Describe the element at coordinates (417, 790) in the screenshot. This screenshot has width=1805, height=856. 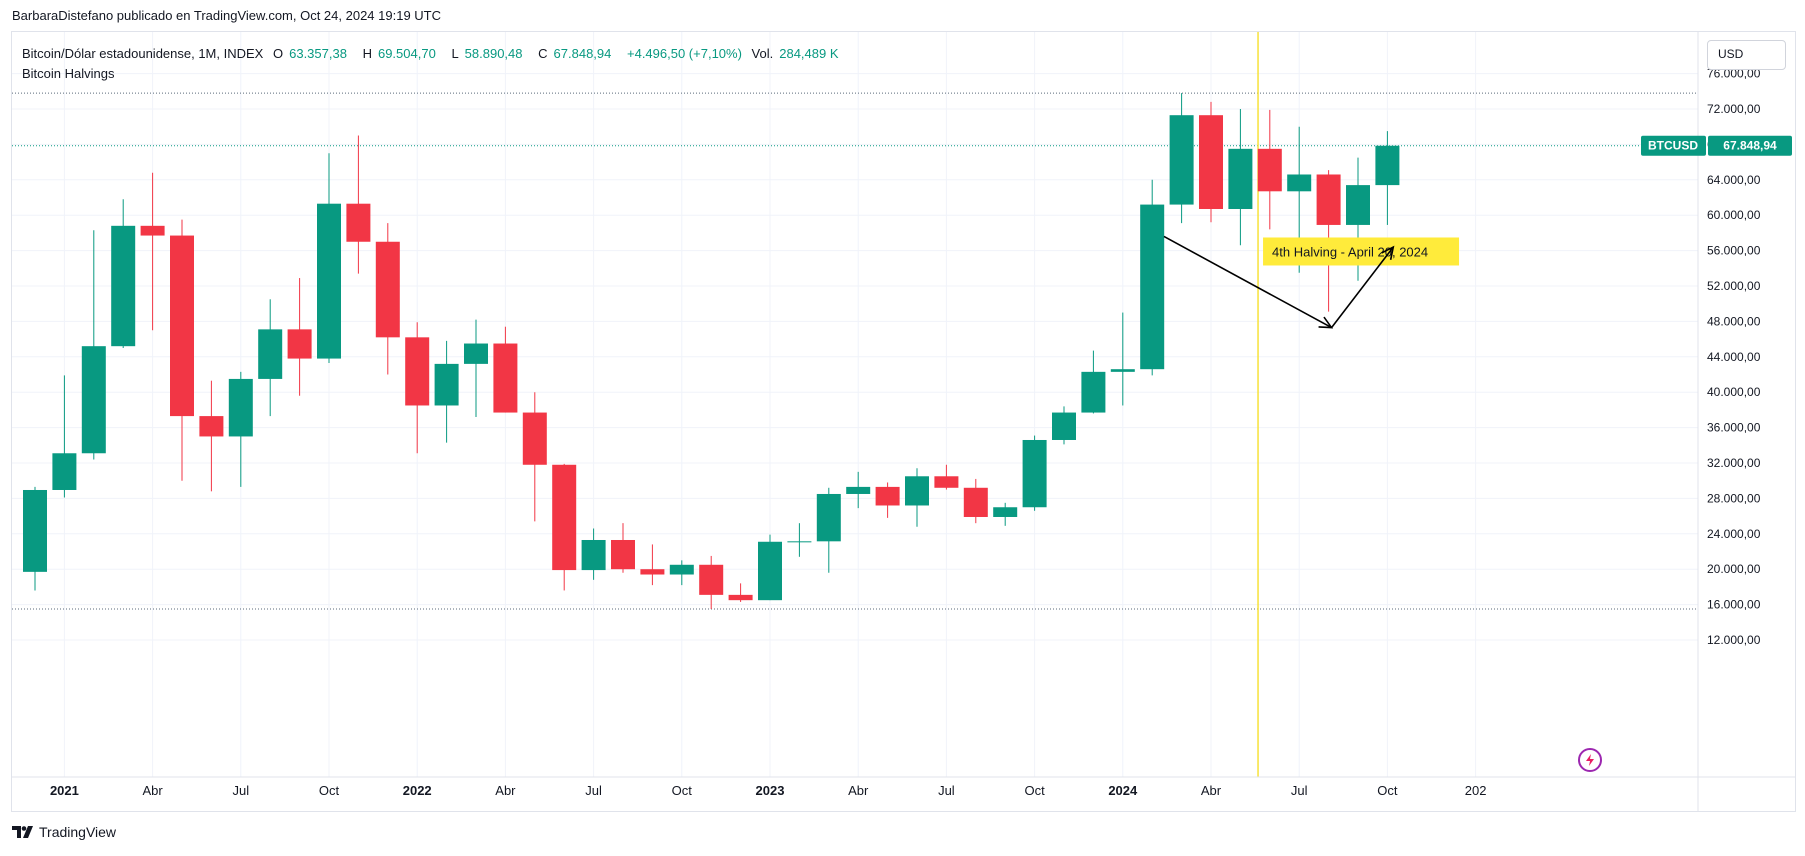
I see `x-tick-label: 2022` at that location.